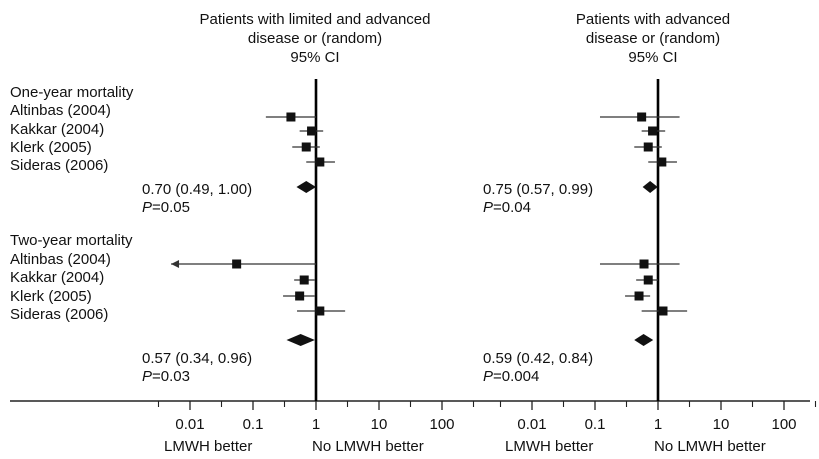 Image resolution: width=819 pixels, height=459 pixels. I want to click on right-header-line-2: disease or (random), so click(653, 38).